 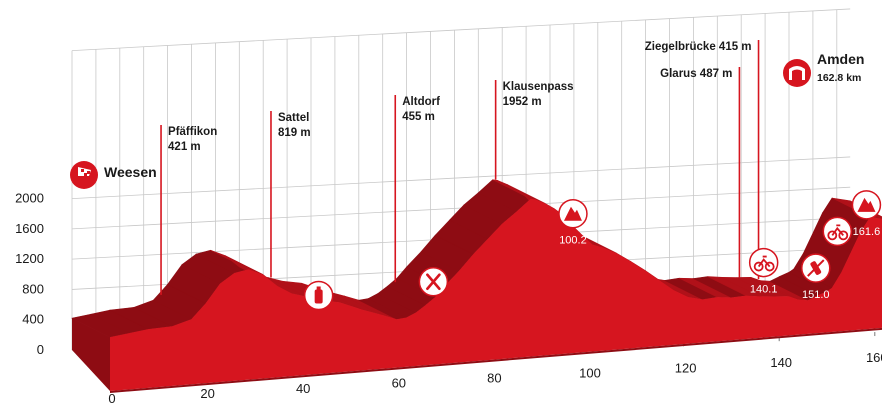 What do you see at coordinates (573, 222) in the screenshot?
I see `kom-marker: 100.2` at bounding box center [573, 222].